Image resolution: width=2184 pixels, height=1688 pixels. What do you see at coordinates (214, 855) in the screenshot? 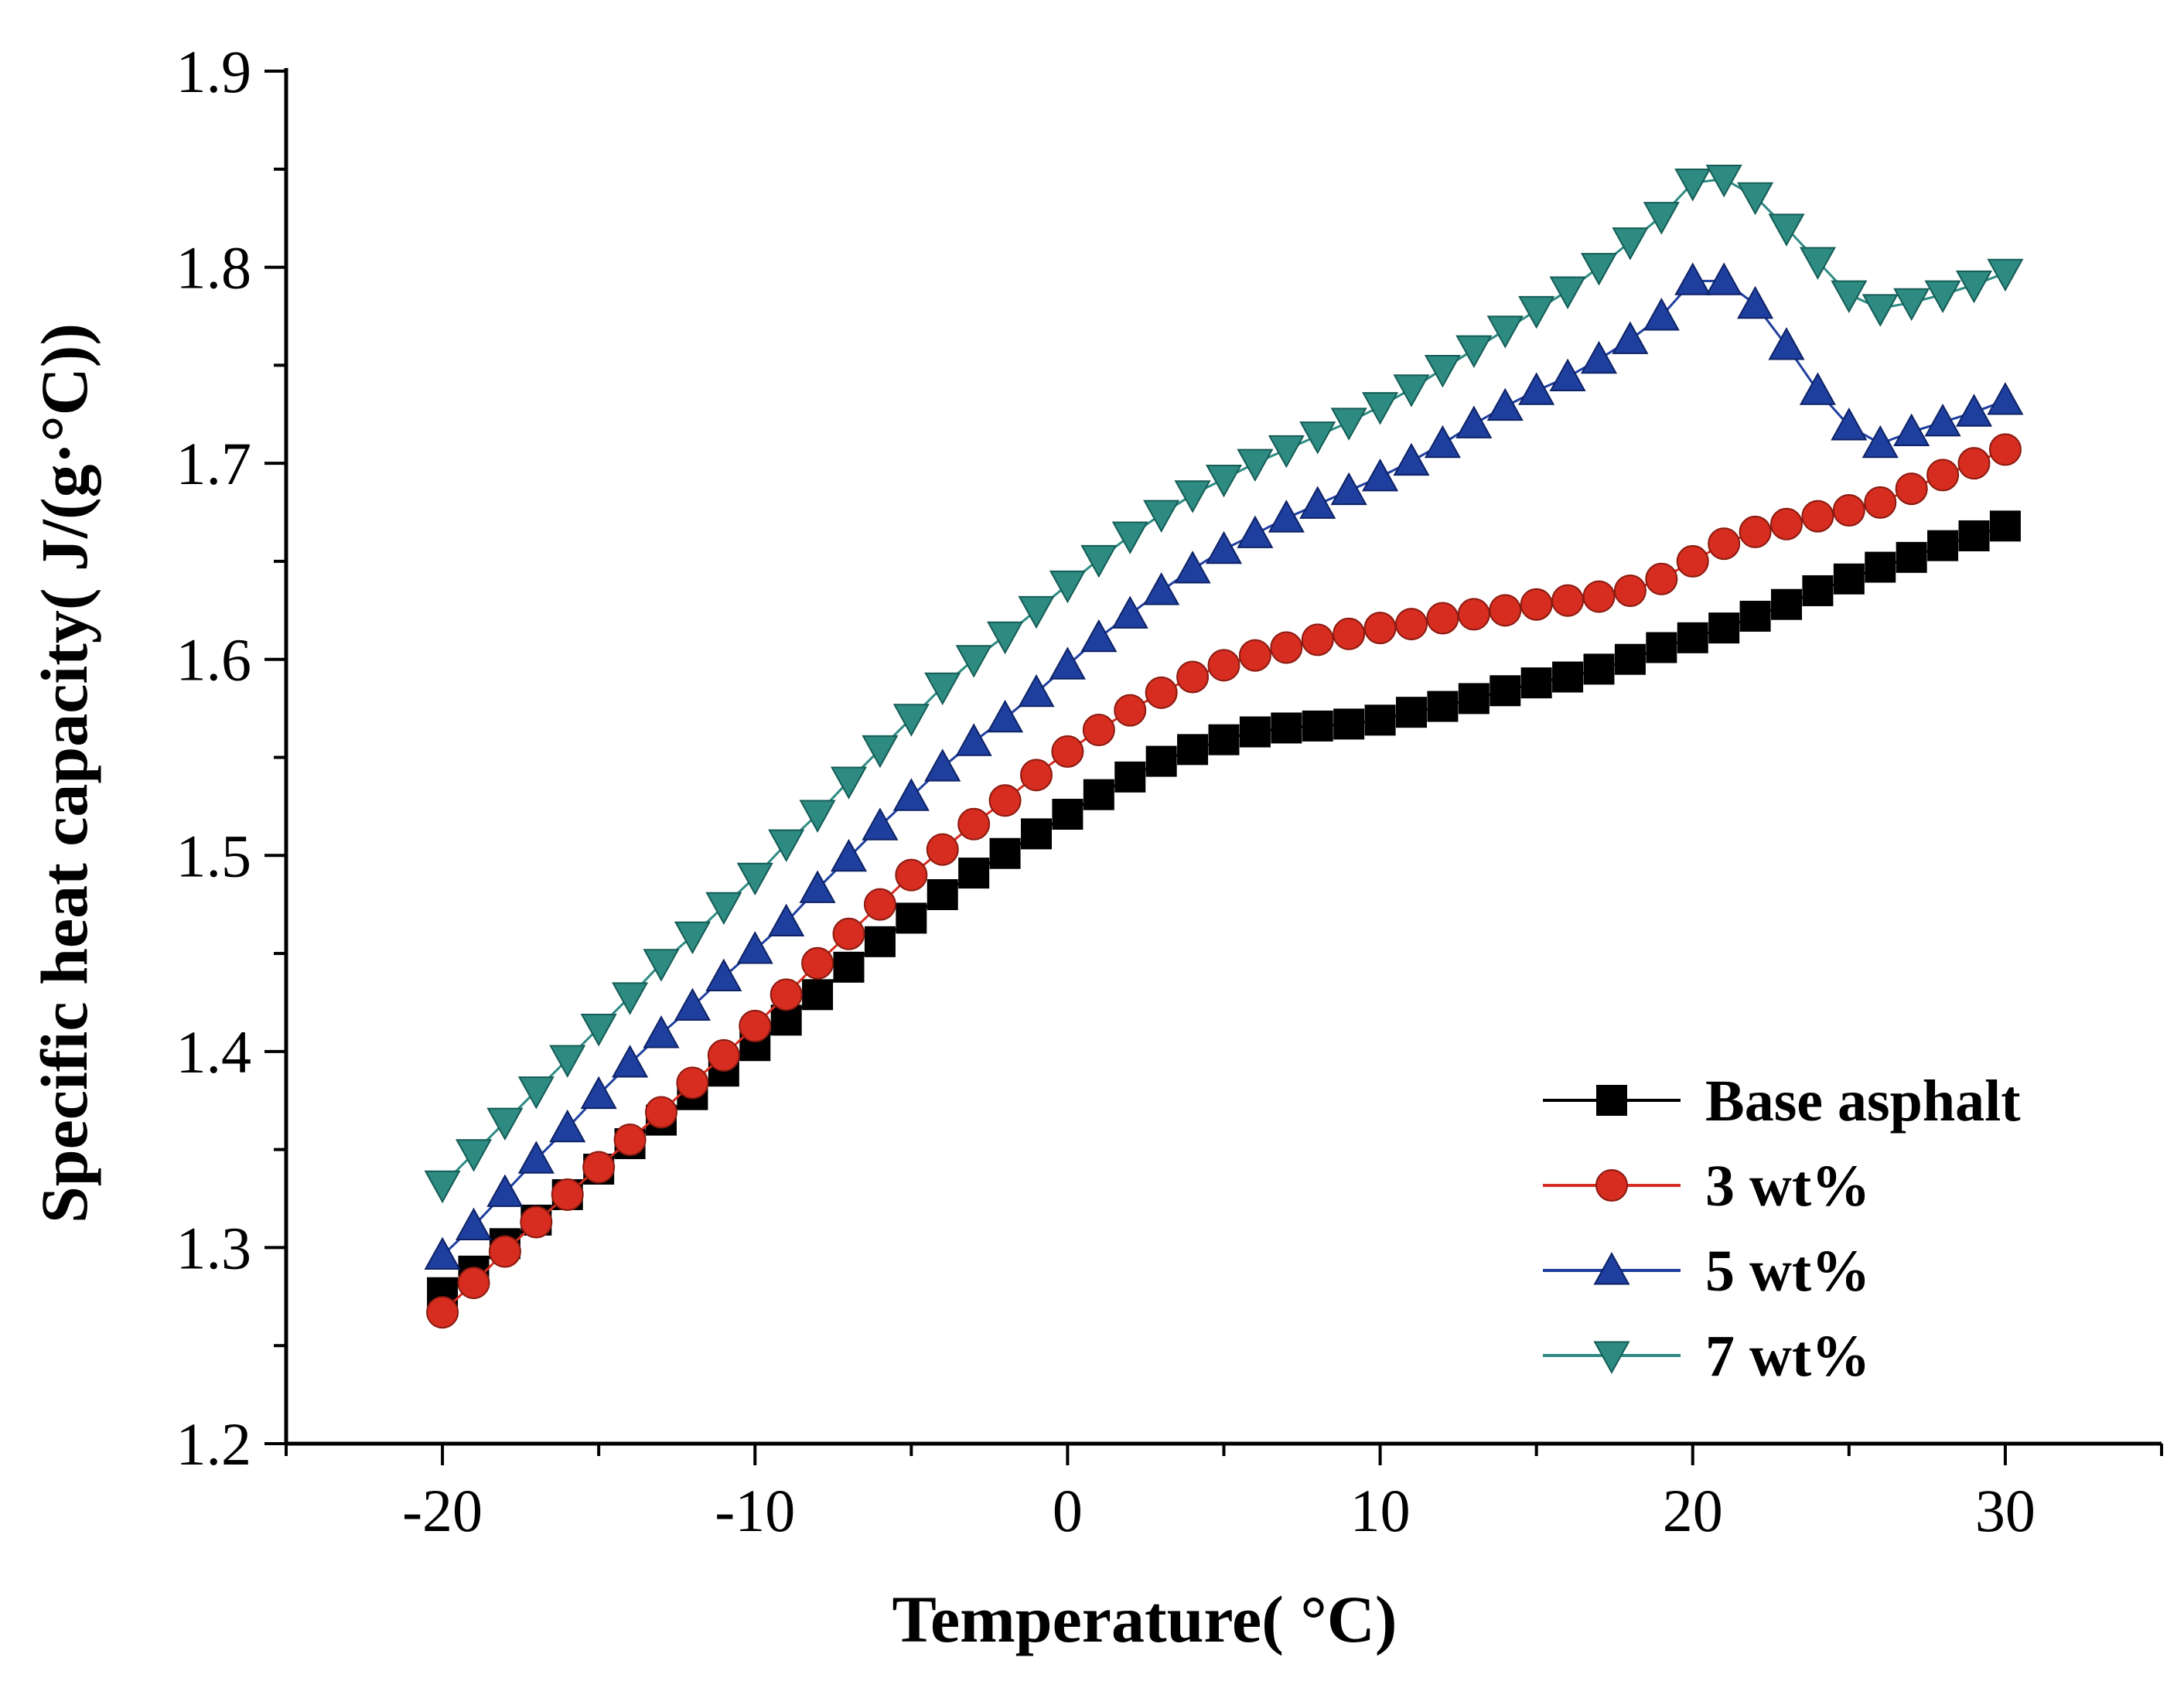
I see `y-tick-label: 1.5` at bounding box center [214, 855].